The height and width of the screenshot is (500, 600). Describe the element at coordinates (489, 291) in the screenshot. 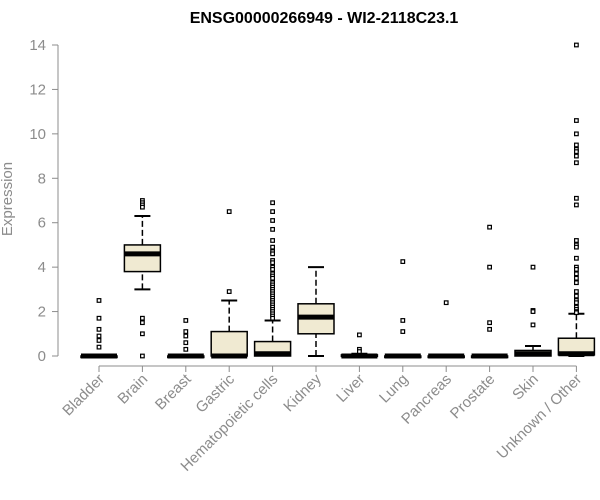

I see `box-prostate` at that location.